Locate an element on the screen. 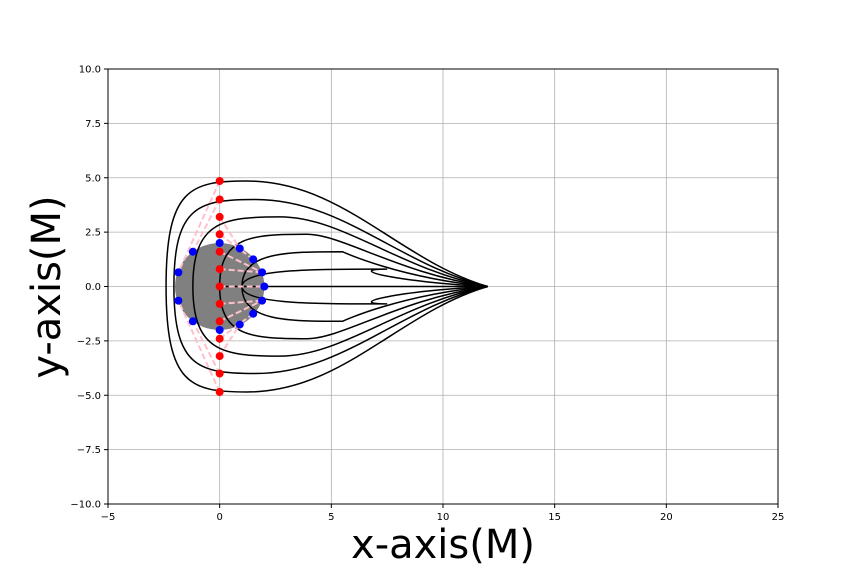 This screenshot has width=864, height=576. y-tick-label: 0.0 is located at coordinates (93, 287).